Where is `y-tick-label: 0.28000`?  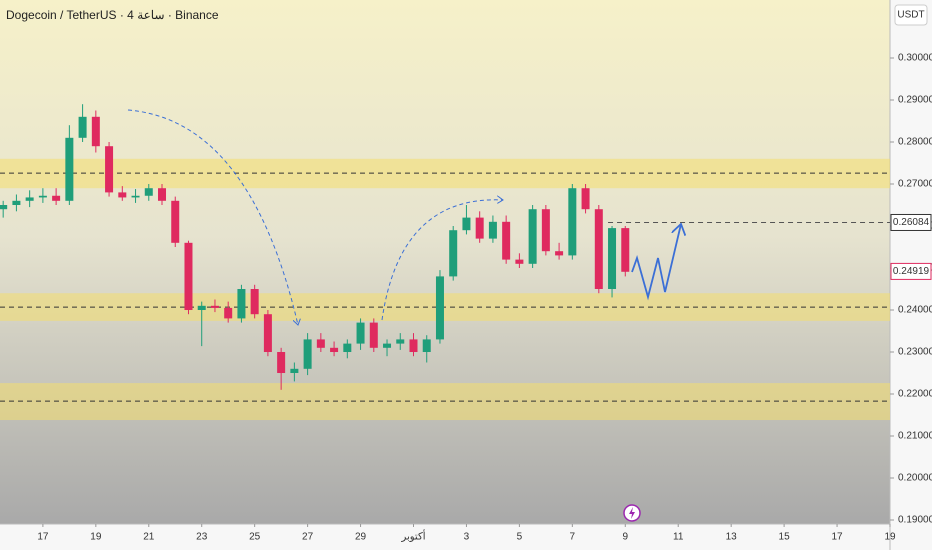
y-tick-label: 0.28000 is located at coordinates (915, 142).